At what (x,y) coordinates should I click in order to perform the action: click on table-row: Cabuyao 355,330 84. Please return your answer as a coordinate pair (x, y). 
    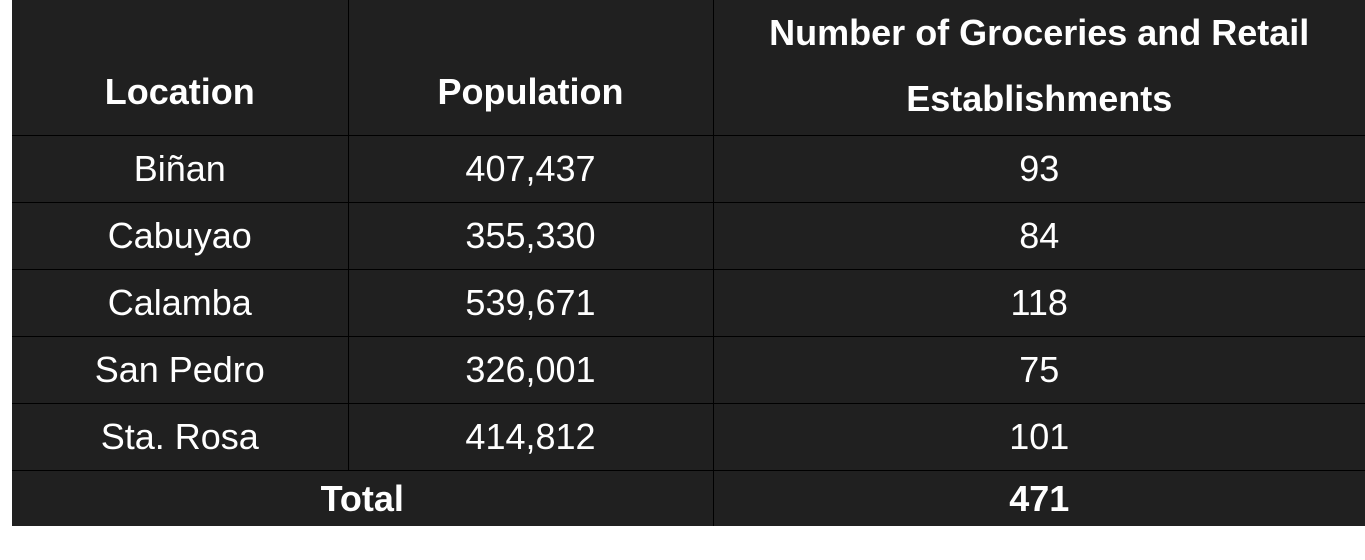
    Looking at the image, I should click on (688, 235).